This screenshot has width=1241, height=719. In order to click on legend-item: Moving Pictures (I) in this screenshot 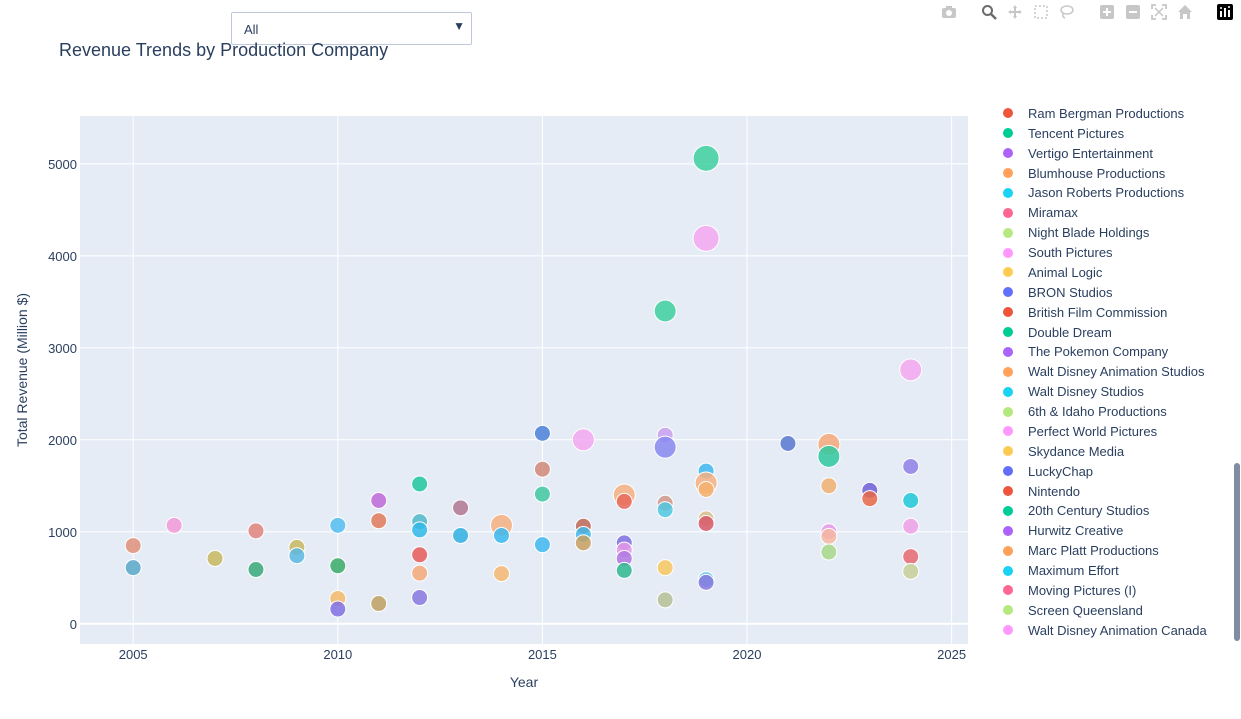, I will do `click(1098, 591)`.